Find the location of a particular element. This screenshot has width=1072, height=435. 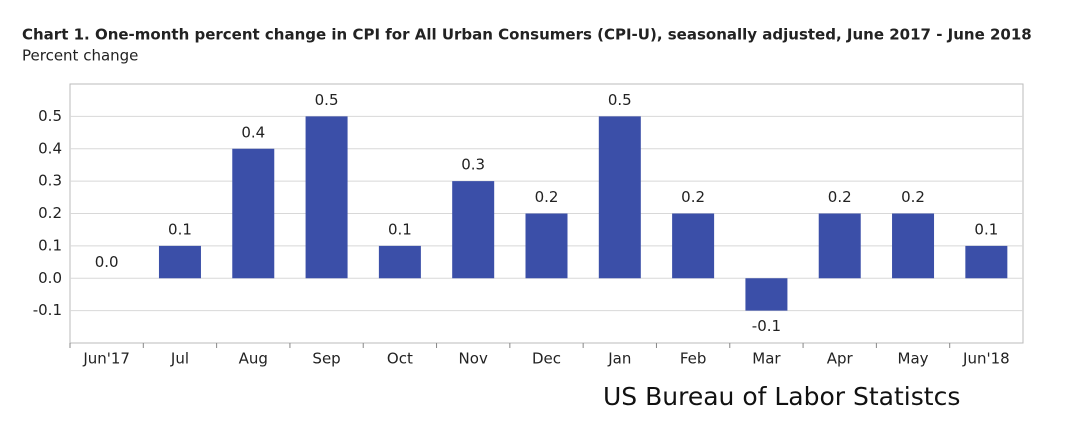

value-label: 0.4 is located at coordinates (253, 132).